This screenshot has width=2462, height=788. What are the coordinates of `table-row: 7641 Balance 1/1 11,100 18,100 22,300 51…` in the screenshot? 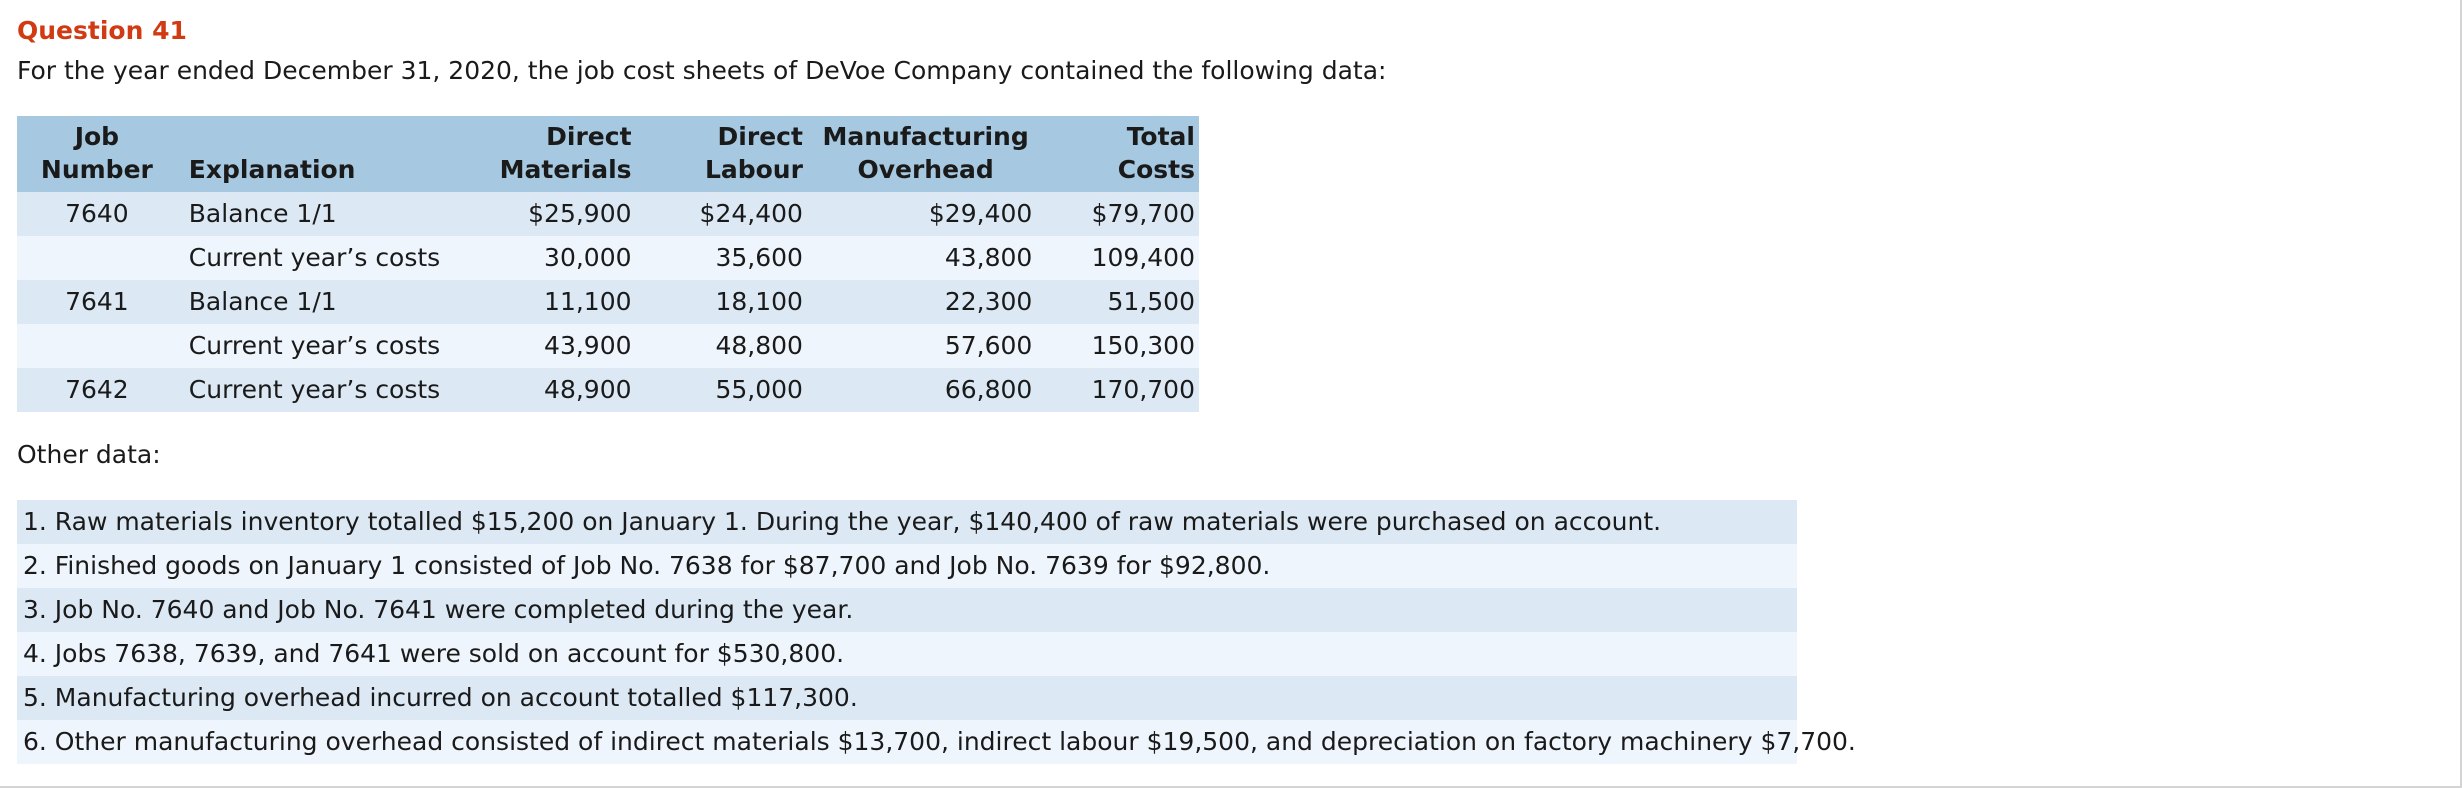 It's located at (608, 302).